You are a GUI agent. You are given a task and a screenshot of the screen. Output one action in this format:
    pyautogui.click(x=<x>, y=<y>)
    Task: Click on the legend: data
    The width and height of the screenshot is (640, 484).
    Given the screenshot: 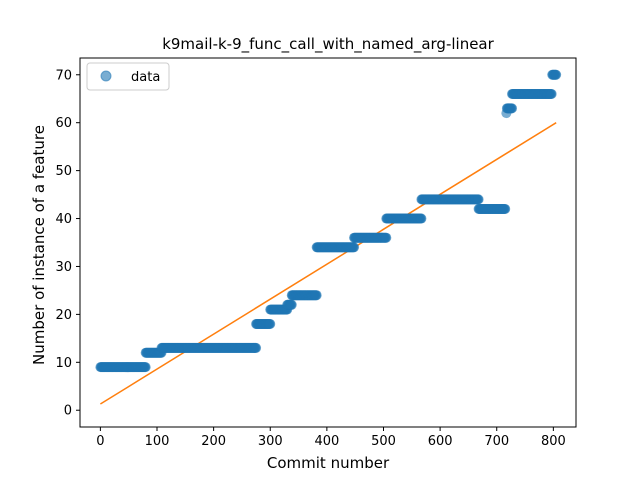 What is the action you would take?
    pyautogui.click(x=128, y=76)
    